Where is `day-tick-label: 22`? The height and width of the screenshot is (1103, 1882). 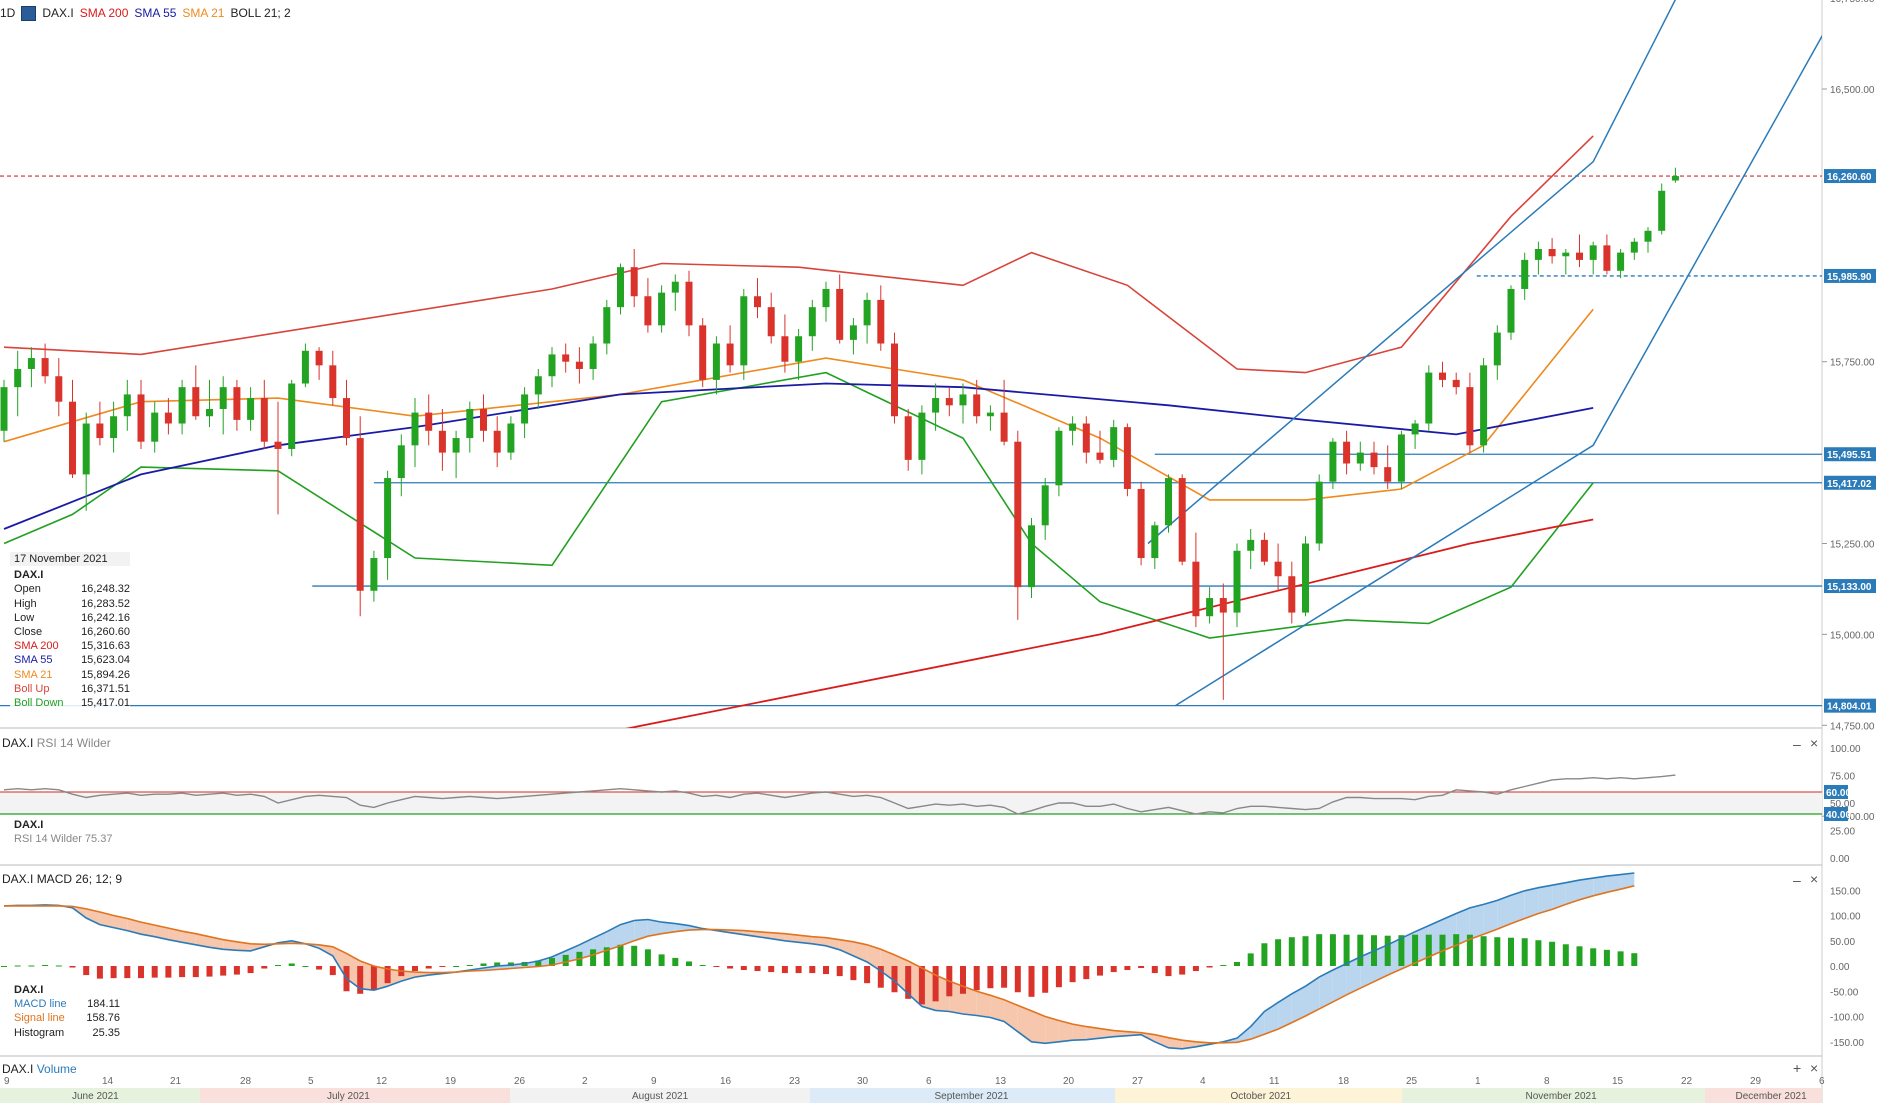 day-tick-label: 22 is located at coordinates (1687, 1081).